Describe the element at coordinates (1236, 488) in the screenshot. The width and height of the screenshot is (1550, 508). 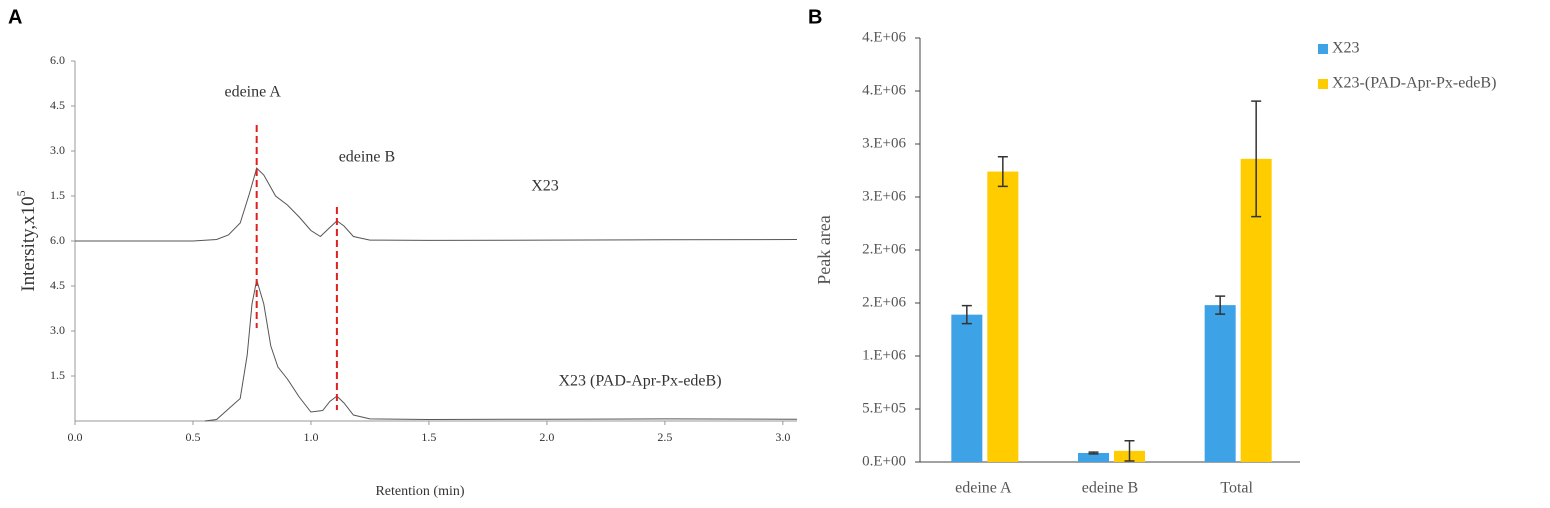
I see `x-tick-label: Total` at that location.